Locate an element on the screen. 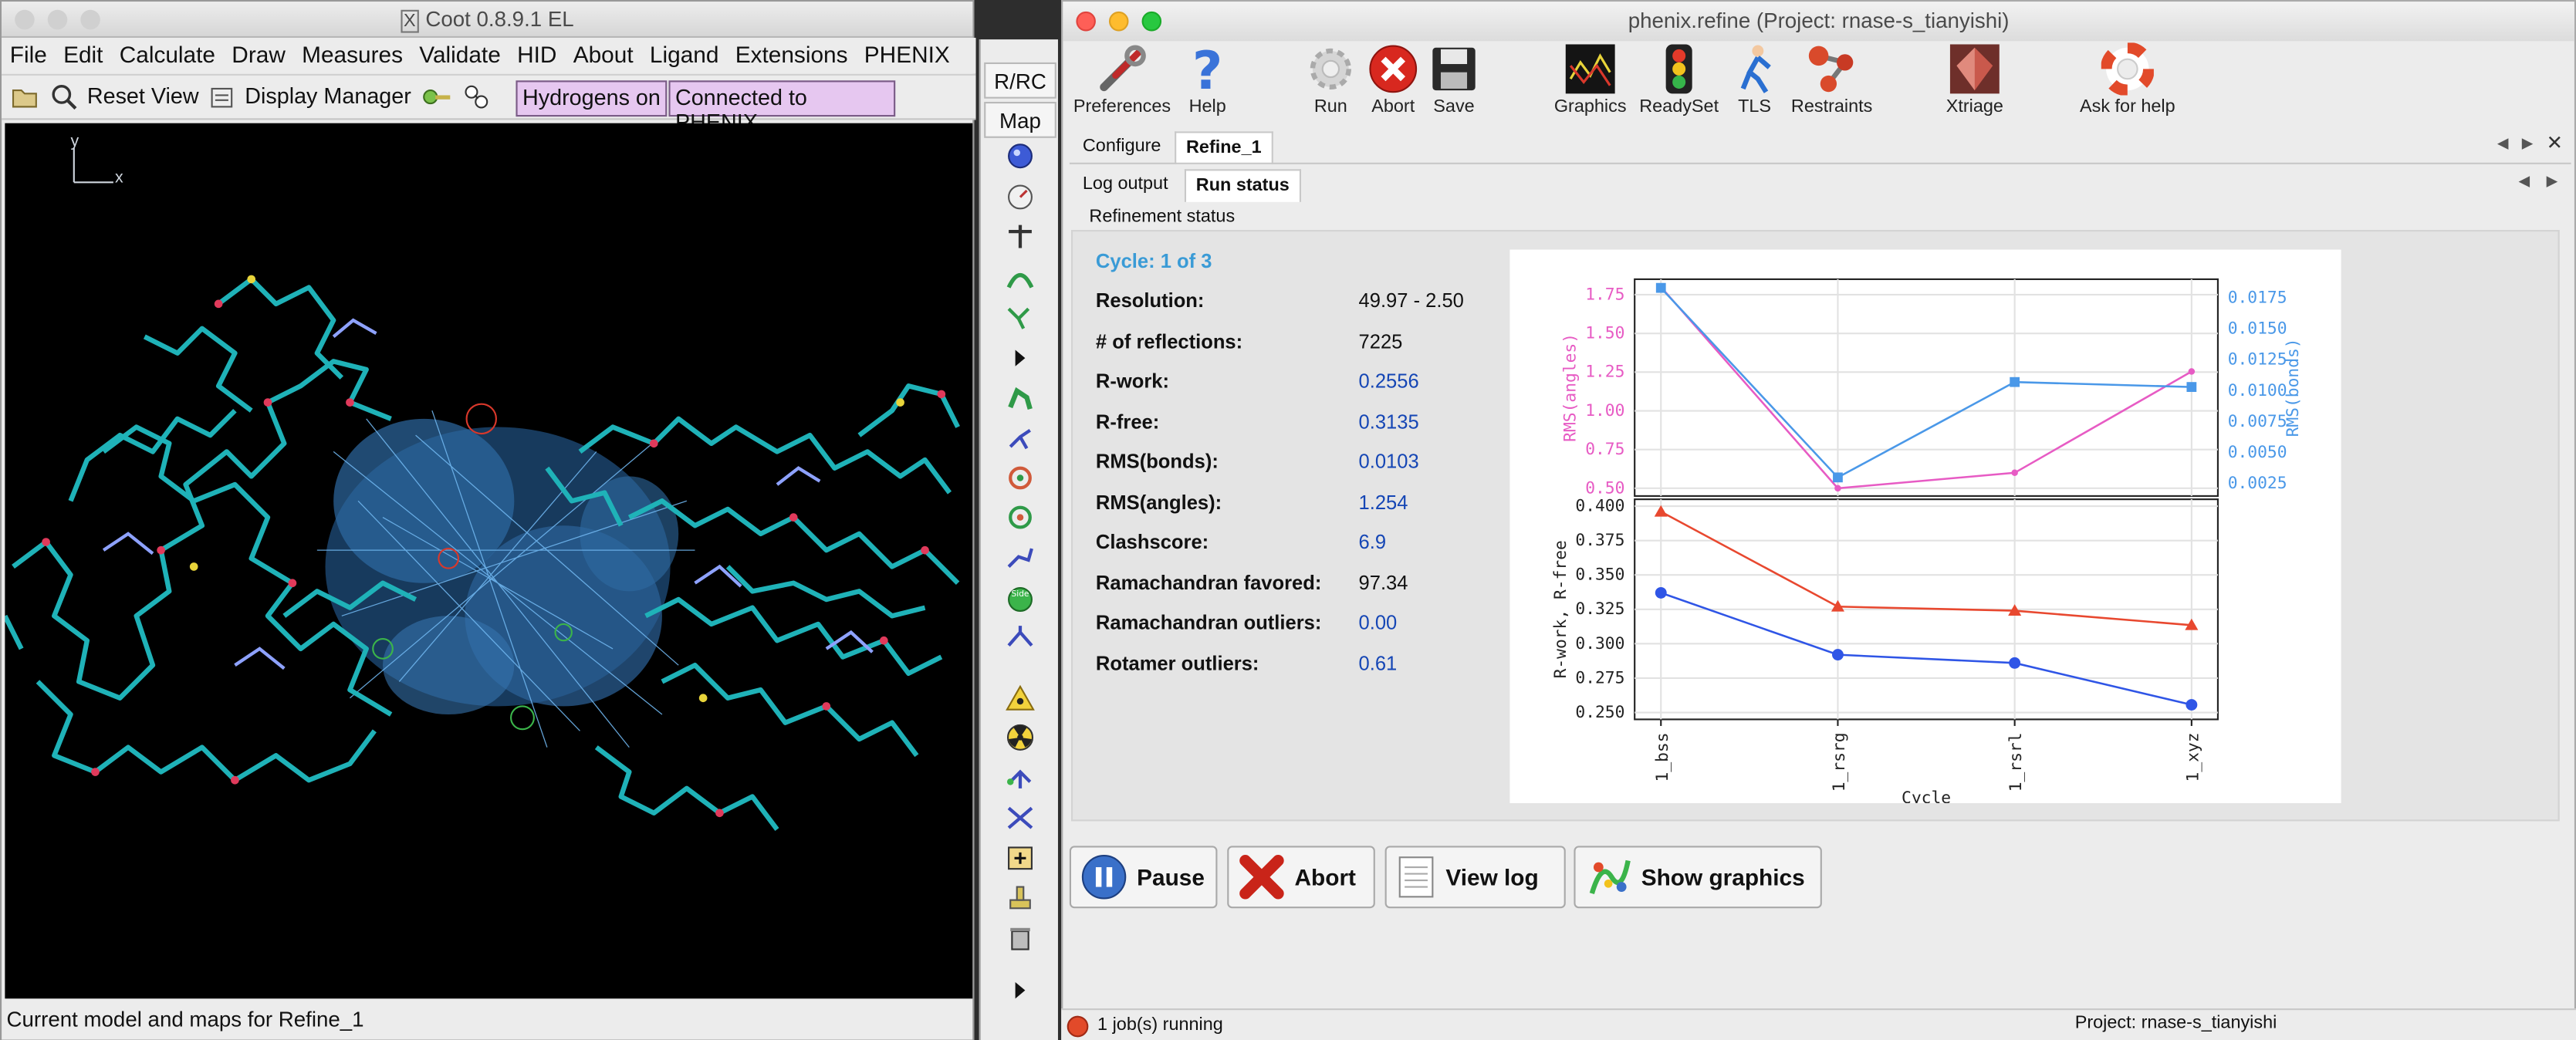 Image resolution: width=2576 pixels, height=1040 pixels. stat-label: Ramachandran outliers: is located at coordinates (1208, 622).